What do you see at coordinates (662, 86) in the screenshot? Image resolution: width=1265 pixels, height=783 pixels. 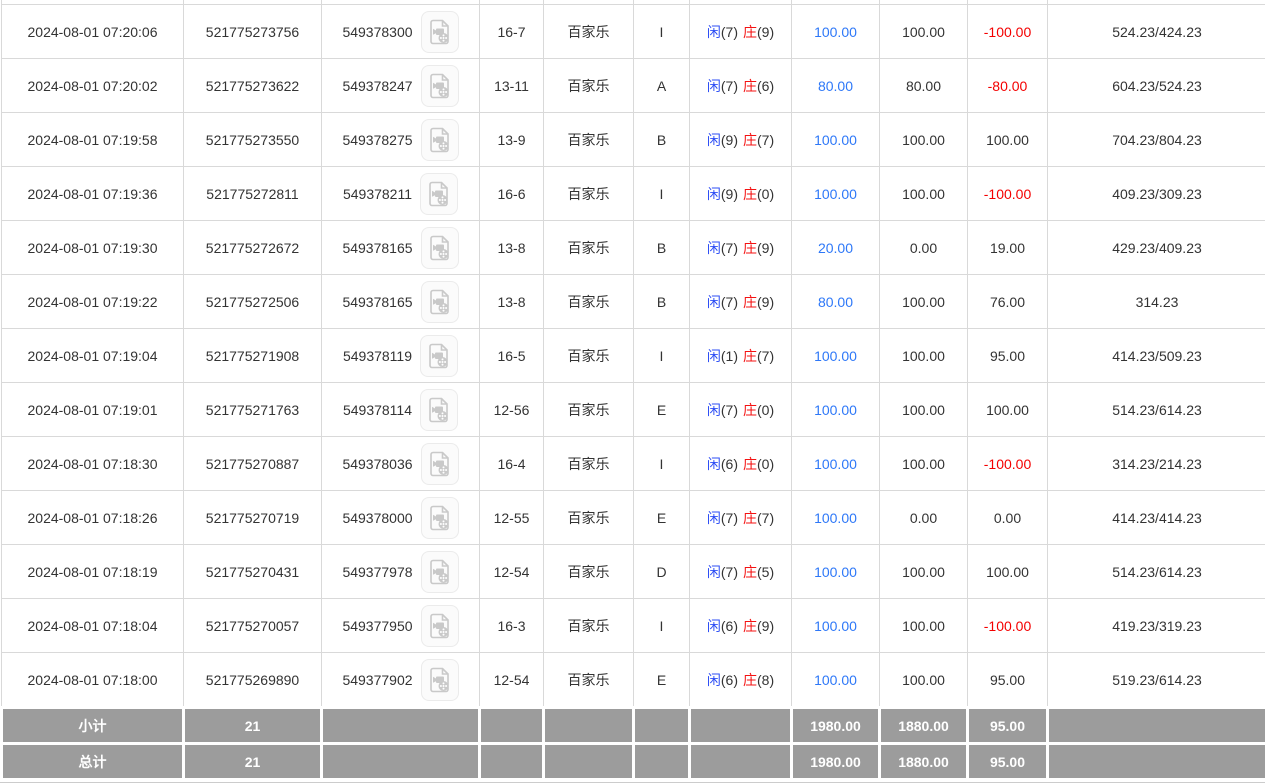 I see `bet-option-cell: A` at bounding box center [662, 86].